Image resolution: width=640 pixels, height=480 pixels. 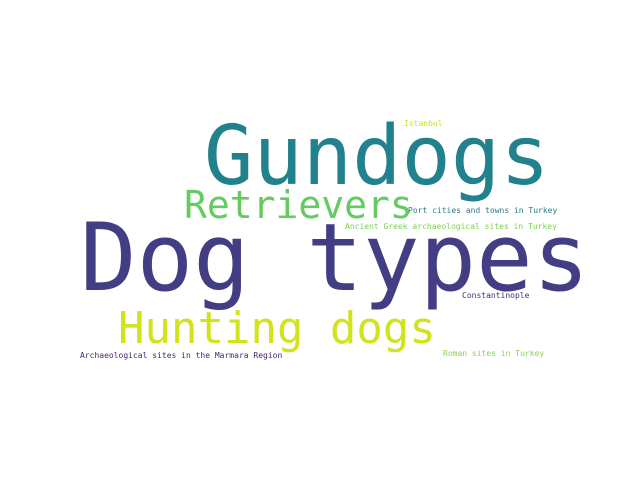 What do you see at coordinates (423, 123) in the screenshot?
I see `word-istanbul: Istanbul` at bounding box center [423, 123].